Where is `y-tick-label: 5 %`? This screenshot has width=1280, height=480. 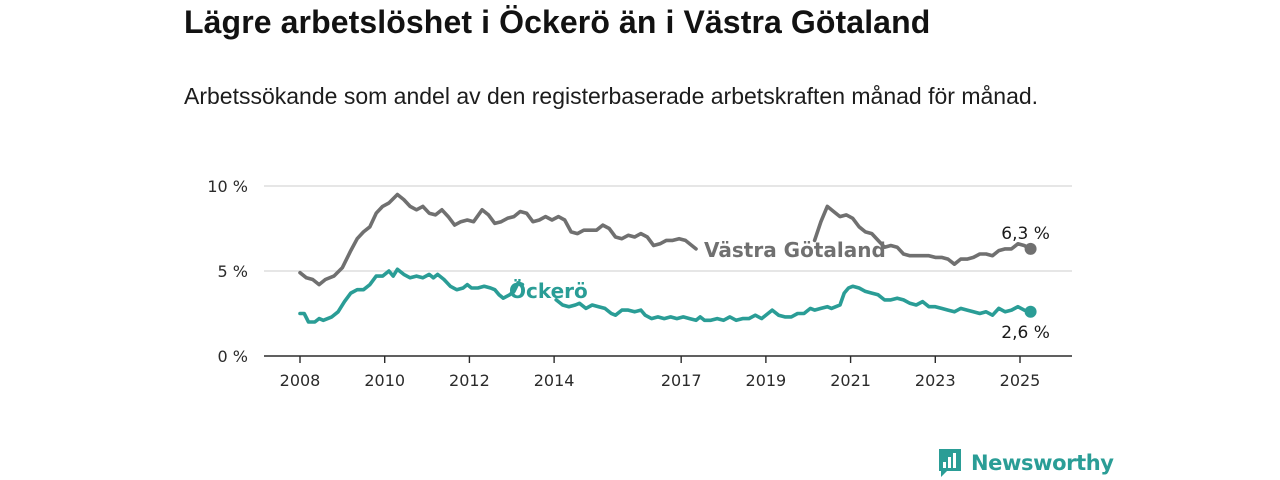
y-tick-label: 5 % is located at coordinates (233, 271).